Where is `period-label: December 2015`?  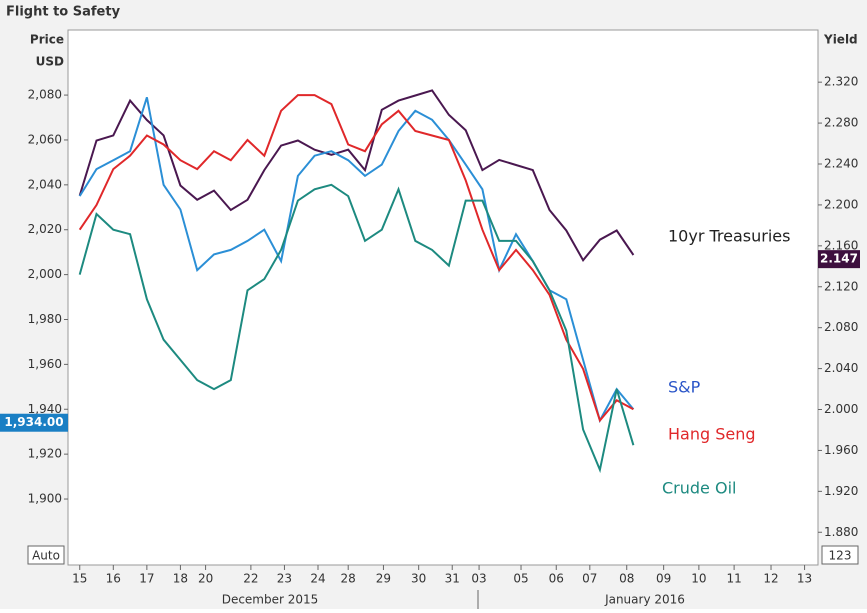
period-label: December 2015 is located at coordinates (270, 600).